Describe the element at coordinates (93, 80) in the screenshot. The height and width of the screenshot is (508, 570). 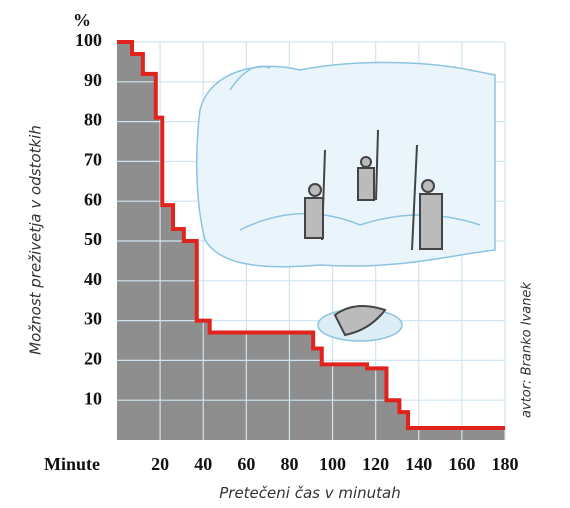
I see `y-tick-label: 90` at that location.